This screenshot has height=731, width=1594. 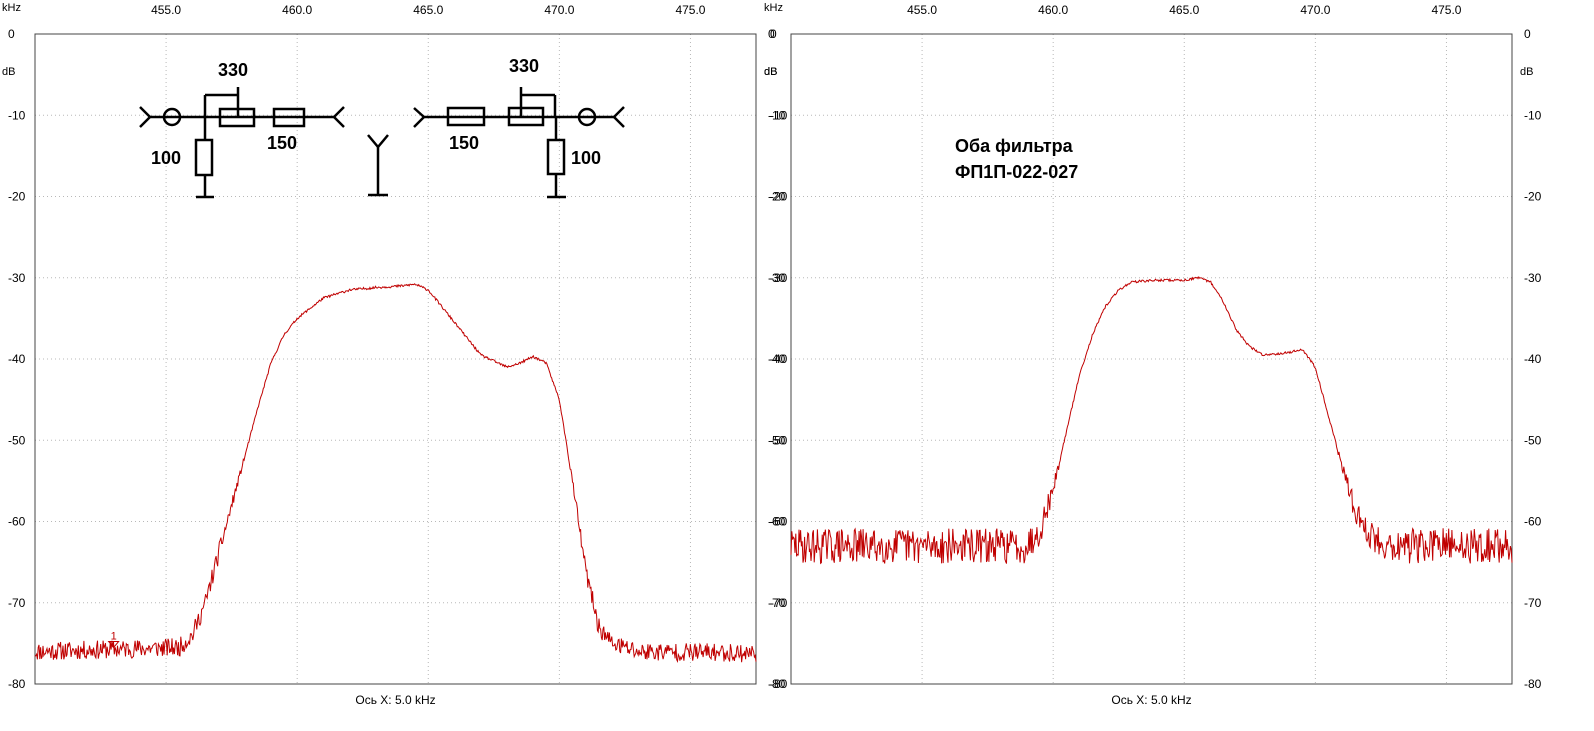 I want to click on source-circle-right, so click(x=587, y=117).